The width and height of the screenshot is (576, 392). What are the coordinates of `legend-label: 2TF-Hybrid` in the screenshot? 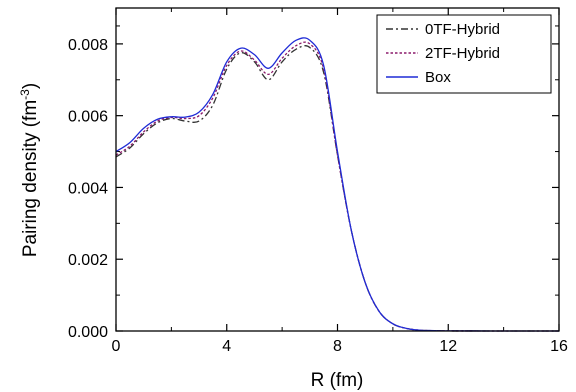 It's located at (462, 53).